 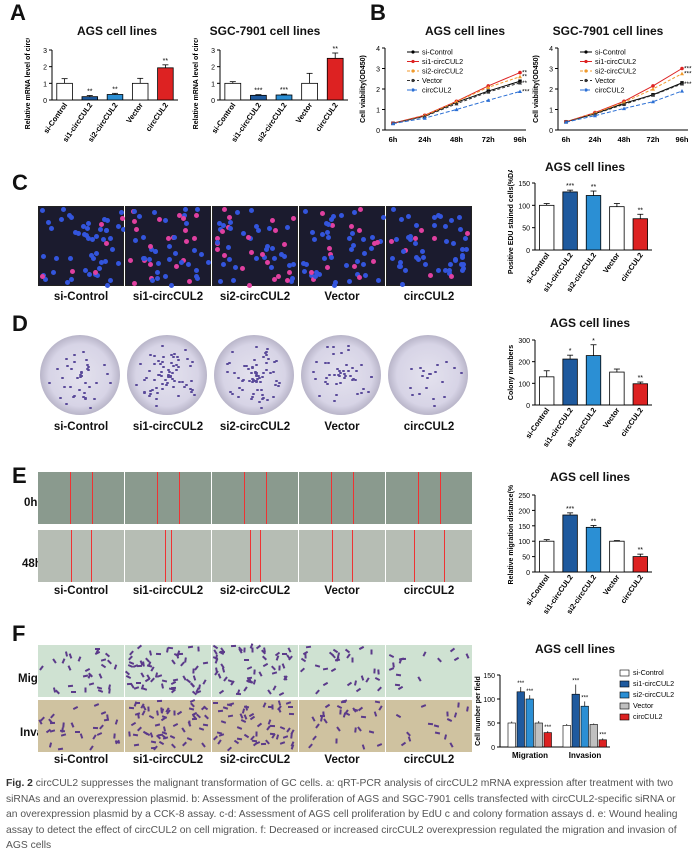 What do you see at coordinates (254, 375) in the screenshot?
I see `colony-plate-si2-circcul2` at bounding box center [254, 375].